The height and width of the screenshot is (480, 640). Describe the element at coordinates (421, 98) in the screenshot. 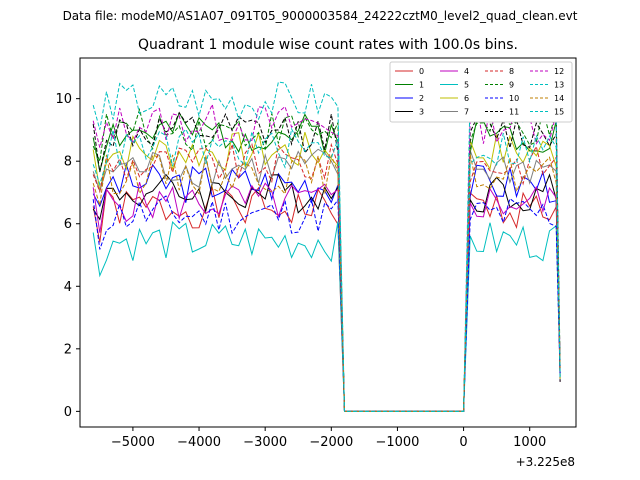

I see `legend-label-2: 2` at that location.